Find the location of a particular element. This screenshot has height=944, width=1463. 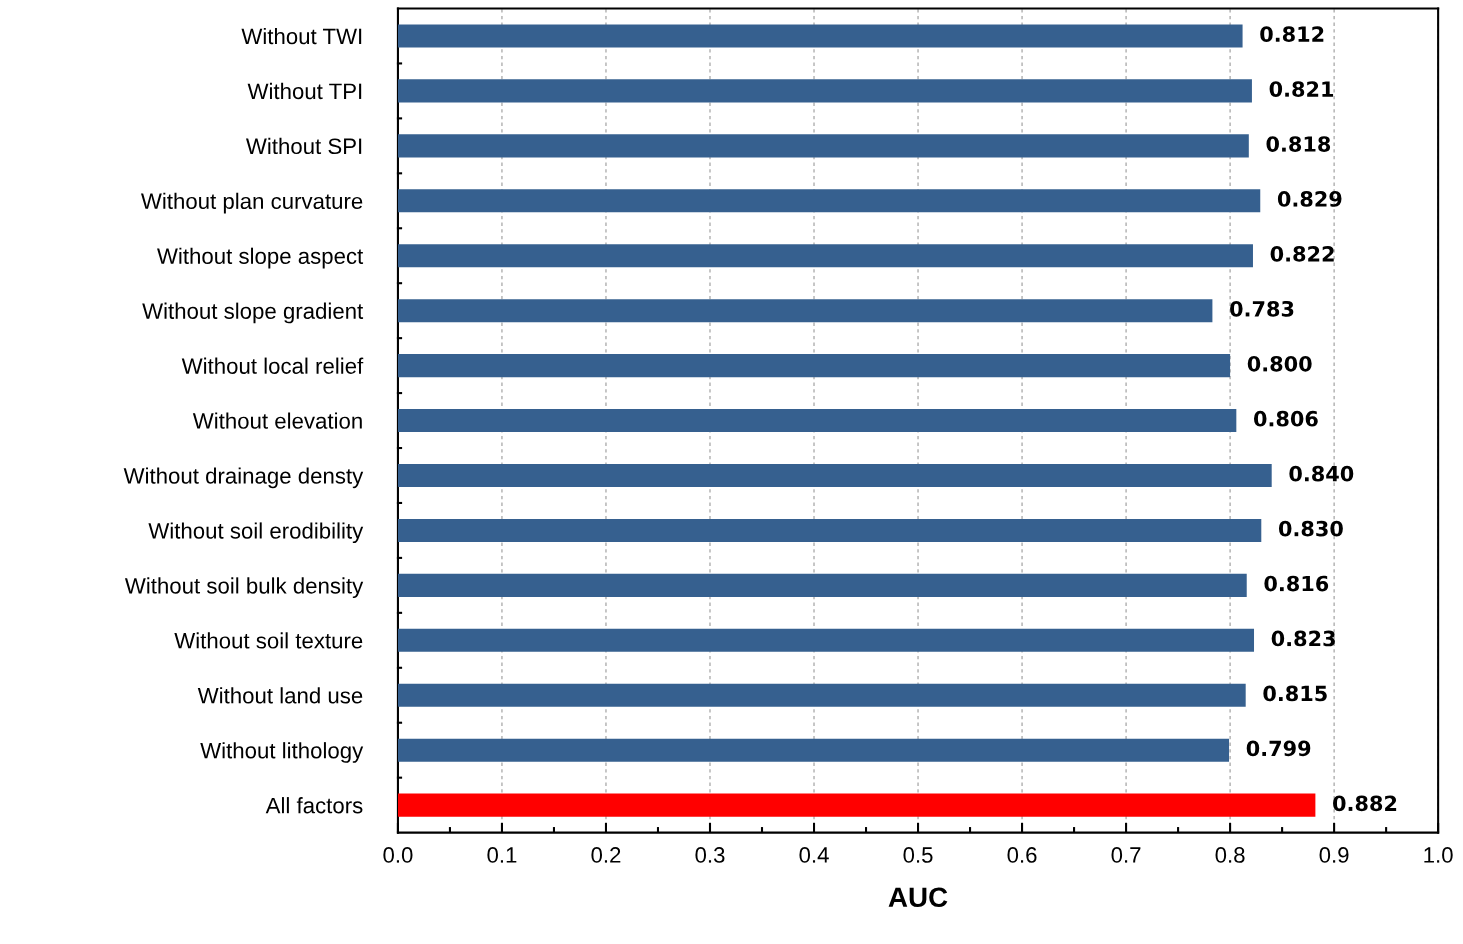

x-tick-label: 0.4 is located at coordinates (814, 855).